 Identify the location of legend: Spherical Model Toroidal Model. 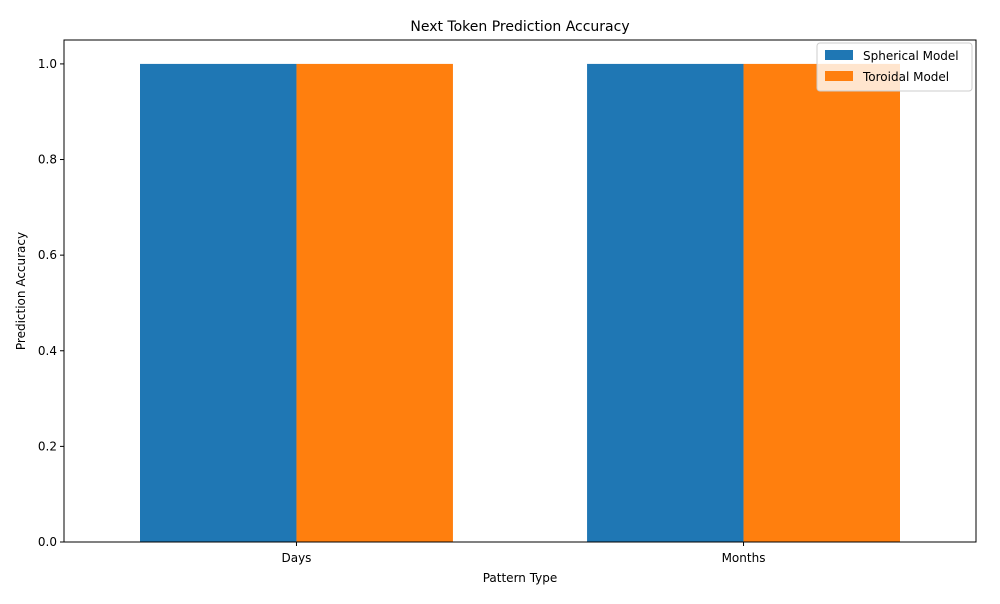
(894, 67).